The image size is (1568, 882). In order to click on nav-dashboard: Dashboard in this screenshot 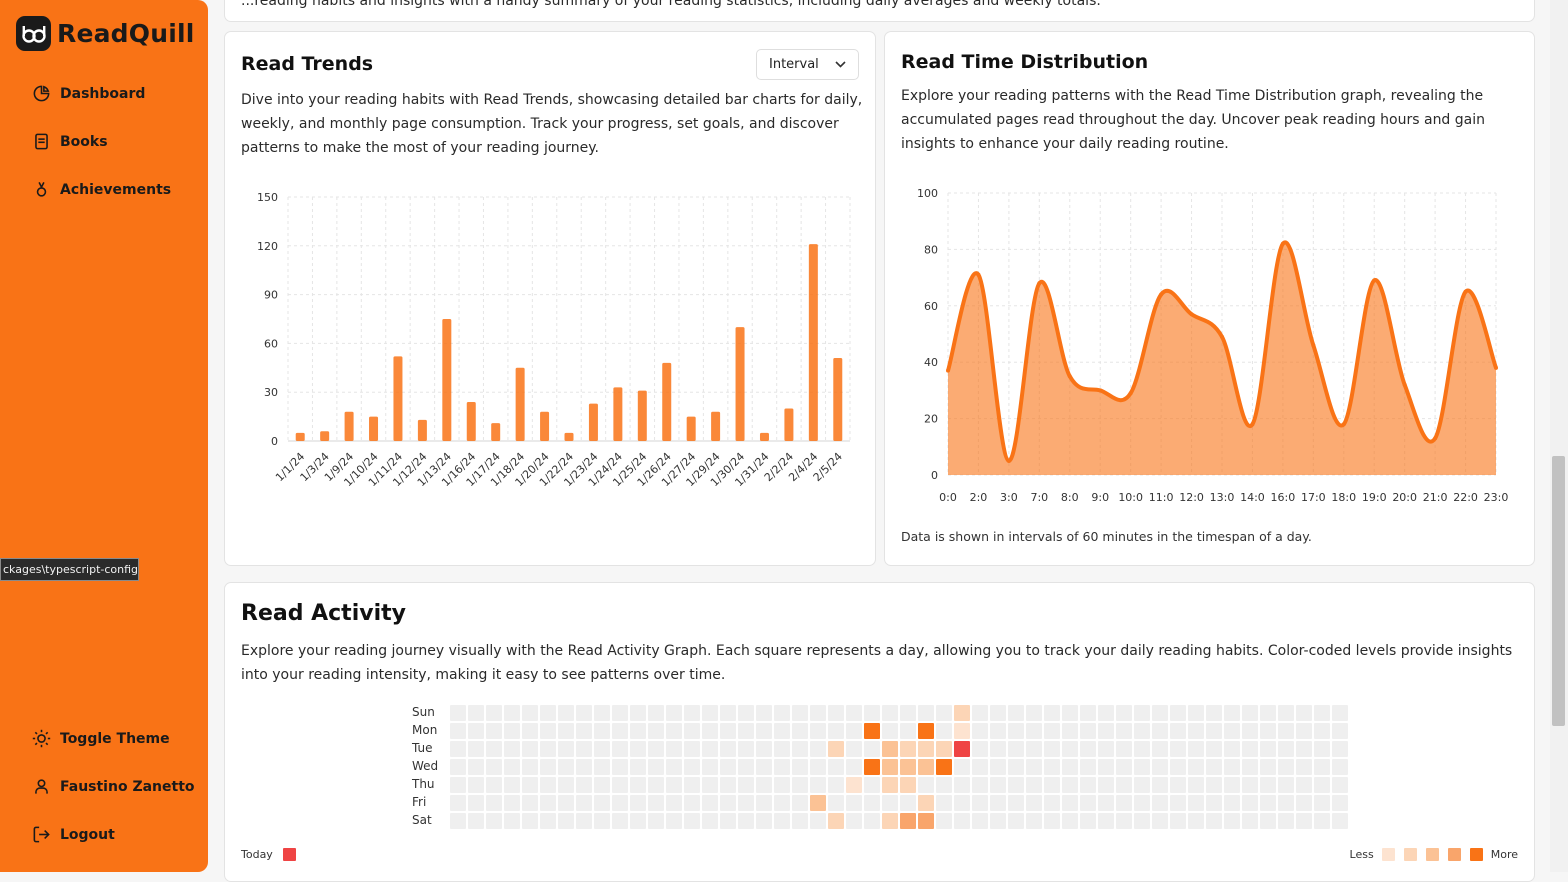, I will do `click(88, 93)`.